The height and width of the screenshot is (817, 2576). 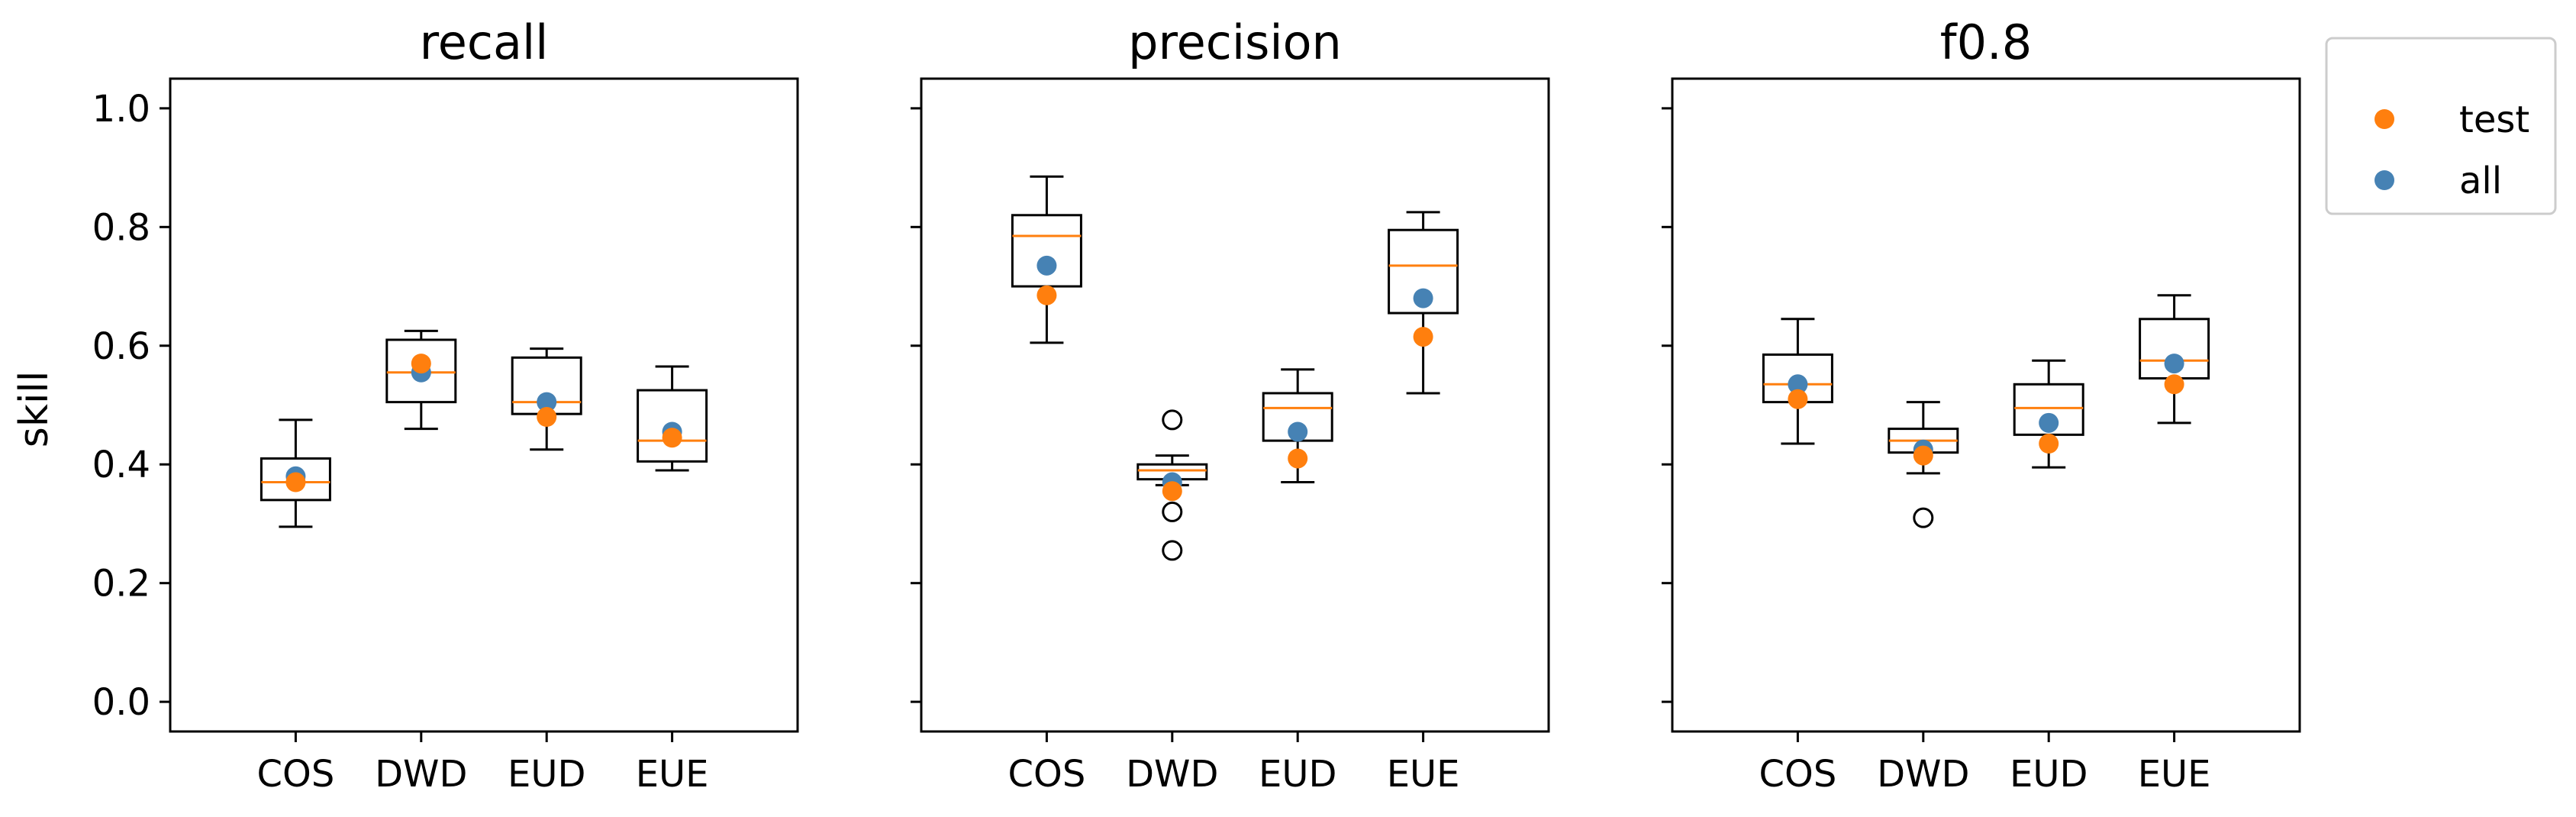 I want to click on legend-frame, so click(x=2441, y=126).